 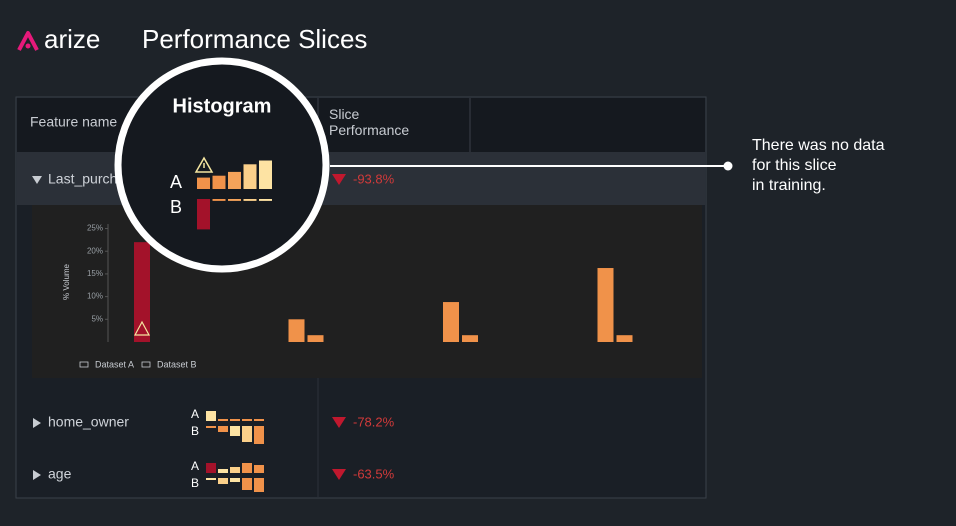 I want to click on feature-name: age, so click(x=60, y=474).